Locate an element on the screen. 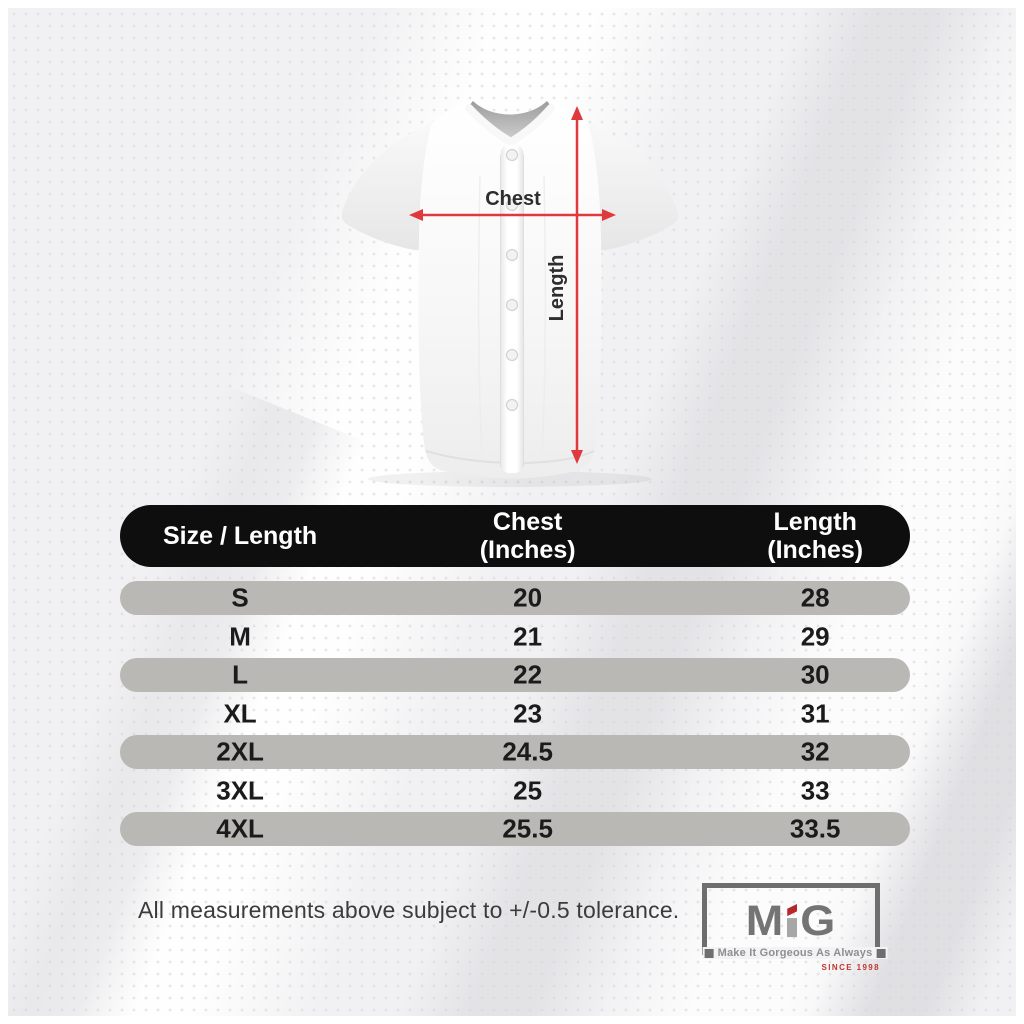  length-cell: 28 is located at coordinates (815, 597).